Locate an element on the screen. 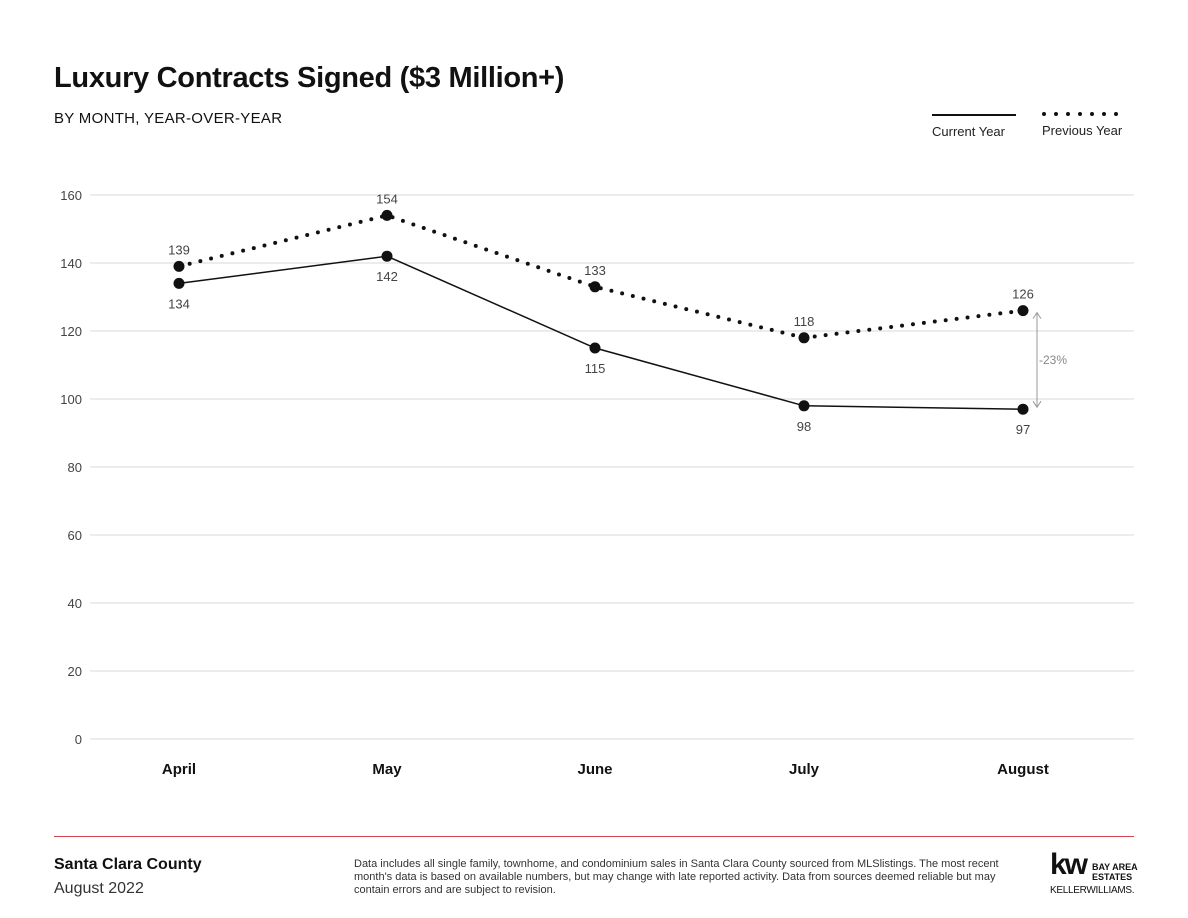  legend-current-label: Current Year is located at coordinates (968, 131).